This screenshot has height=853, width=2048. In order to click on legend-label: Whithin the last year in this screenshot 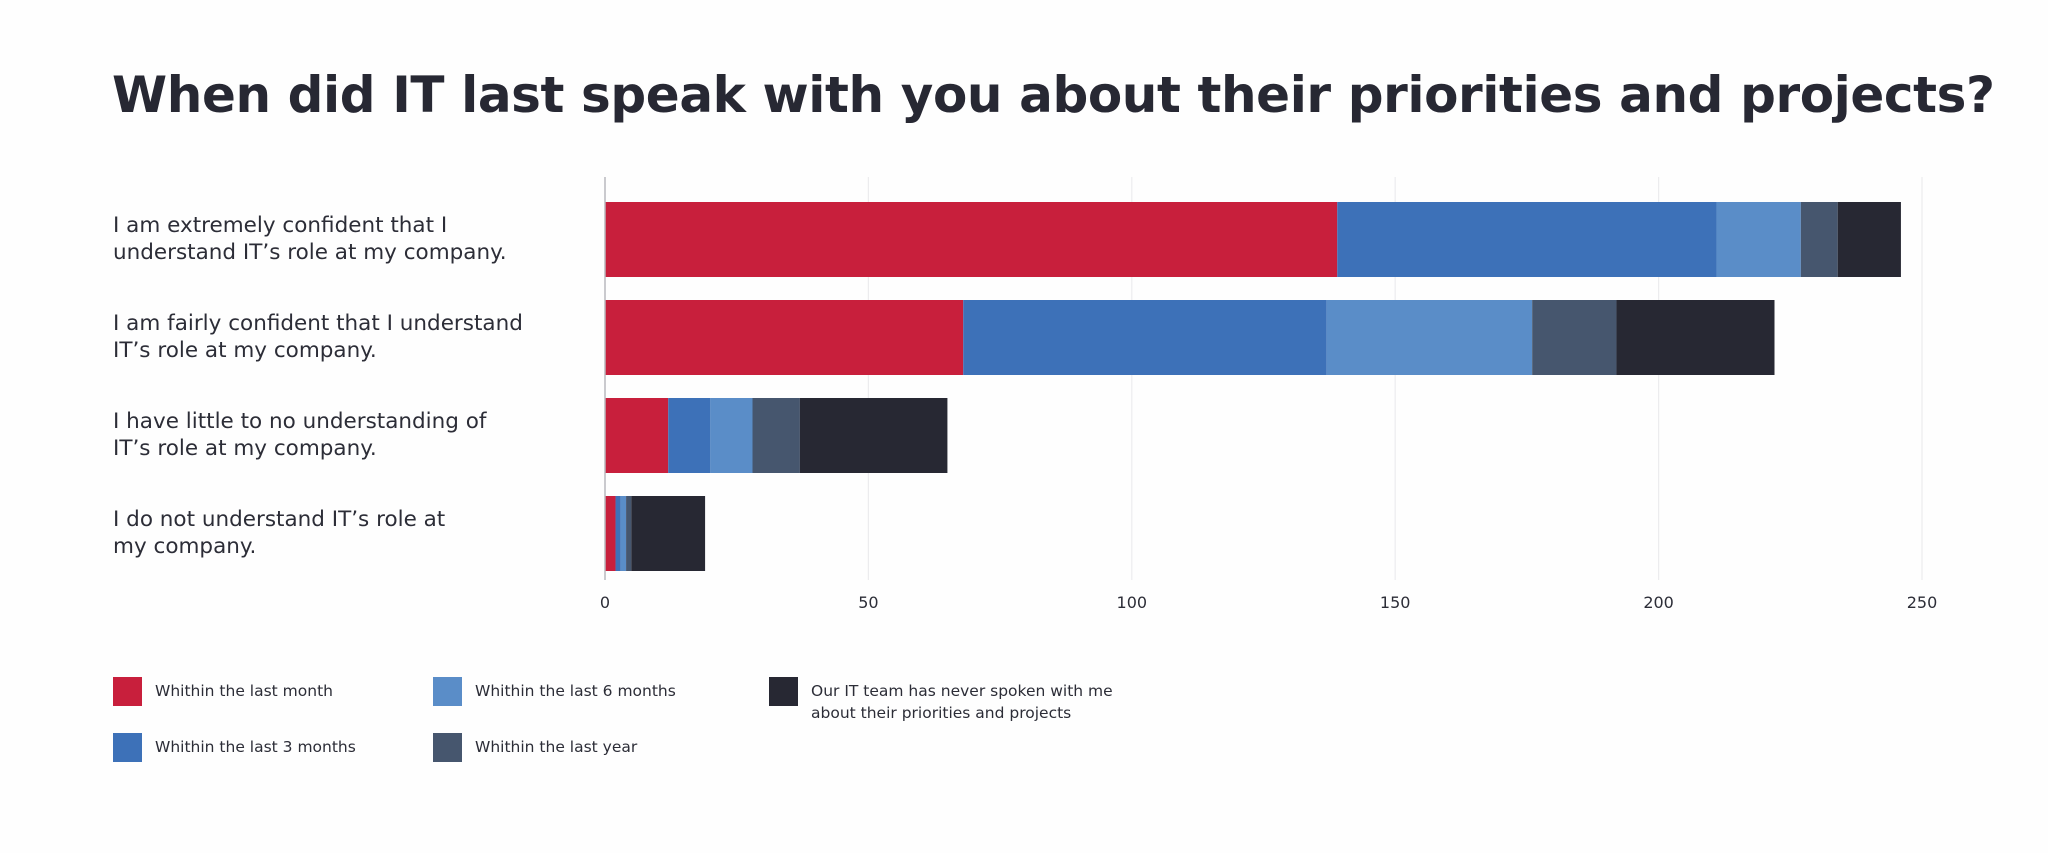, I will do `click(556, 745)`.